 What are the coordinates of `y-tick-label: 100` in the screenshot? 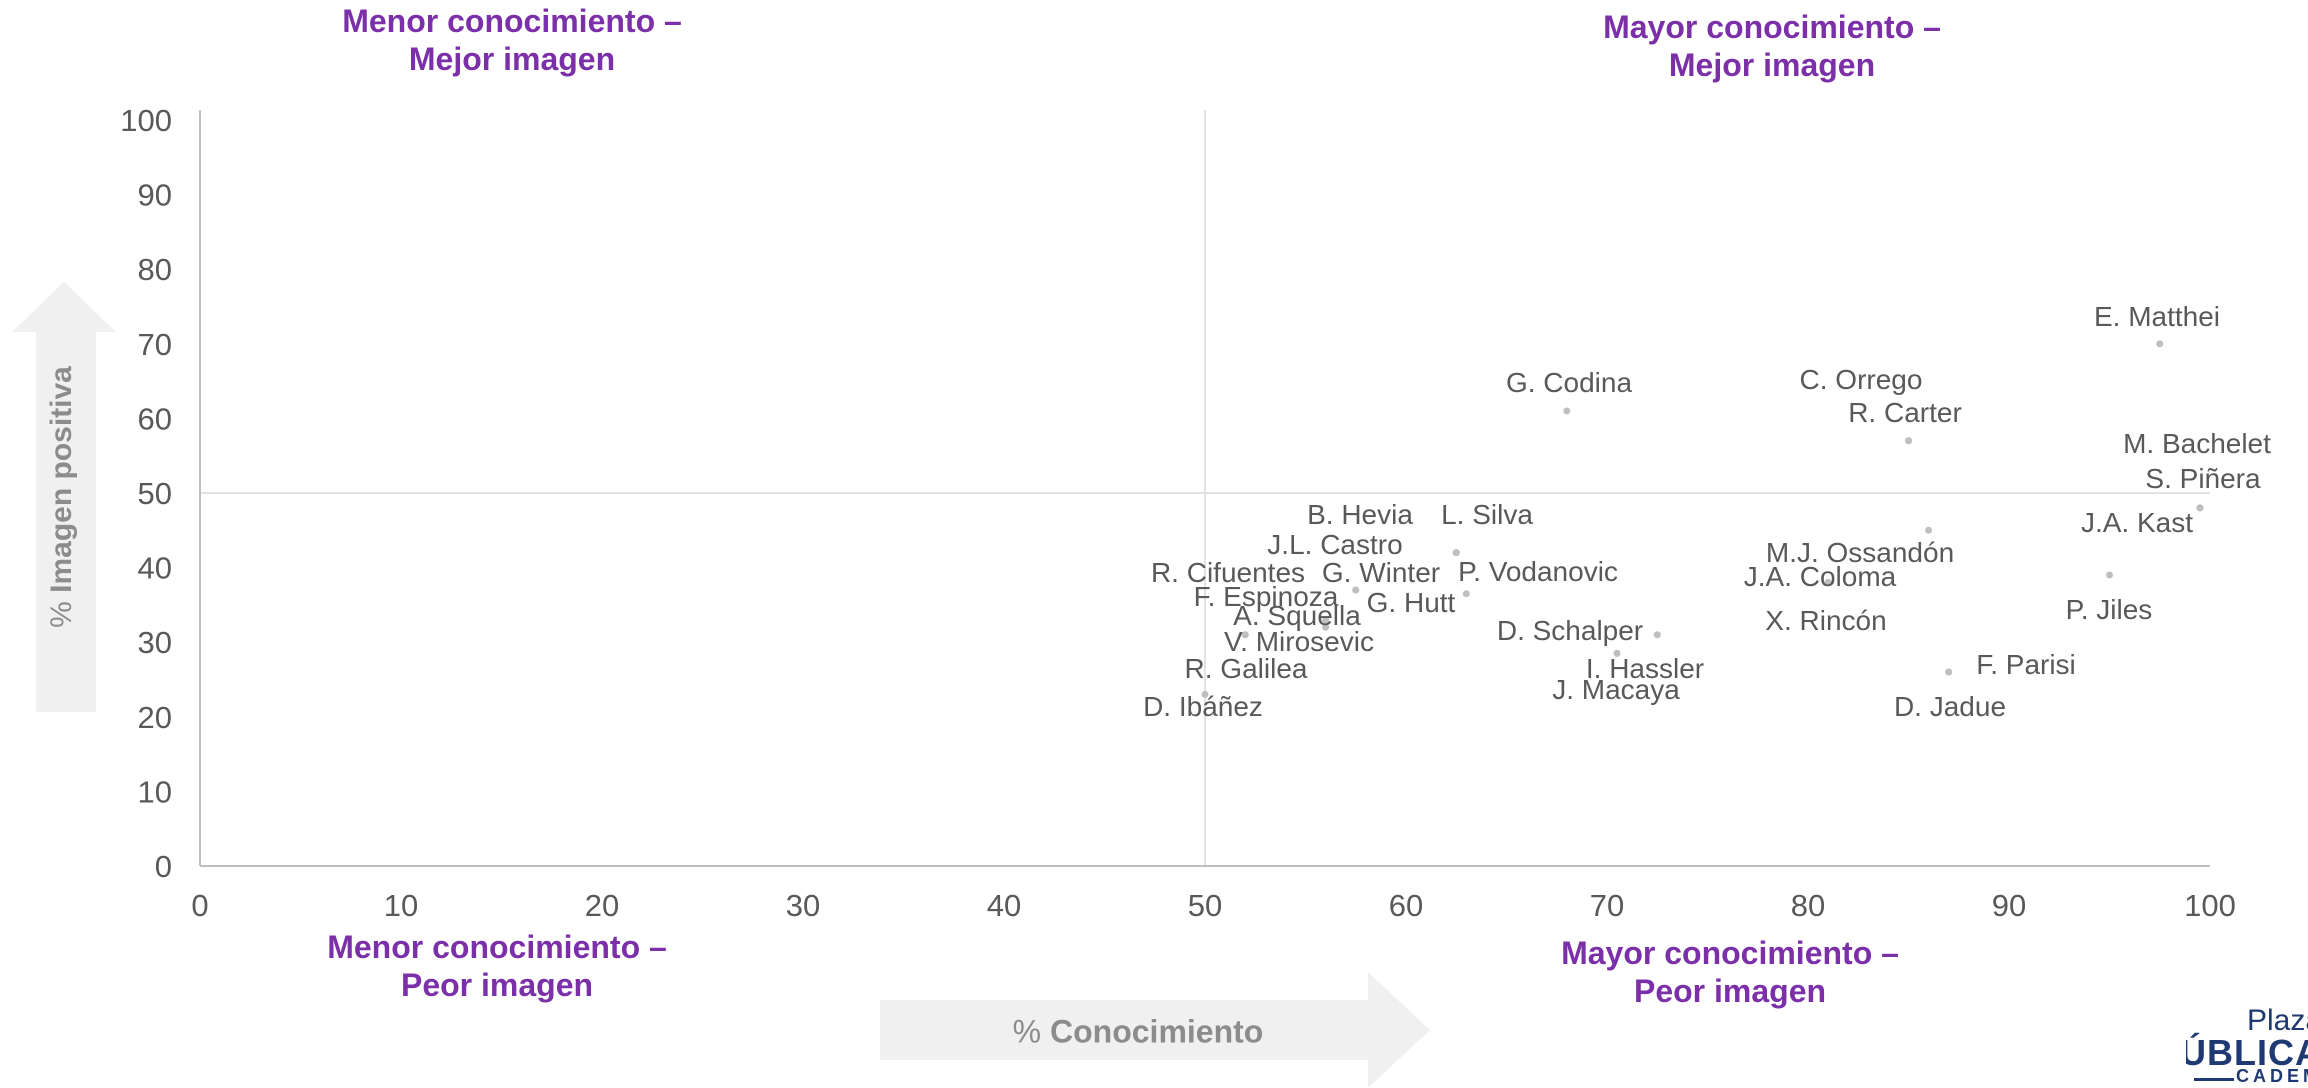 It's located at (146, 120).